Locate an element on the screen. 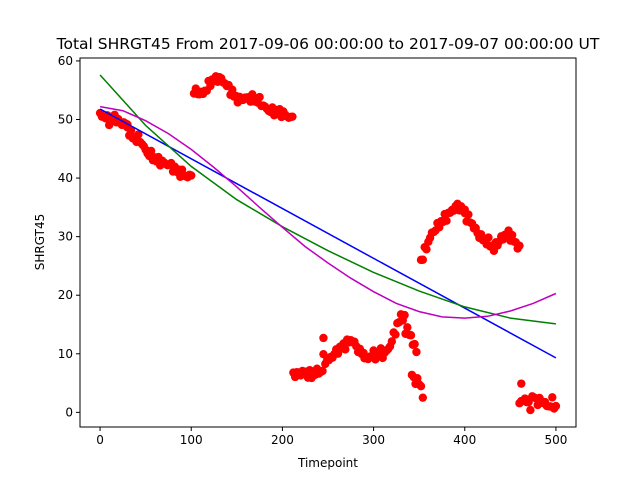  x-axis-title: Timepoint is located at coordinates (327, 463).